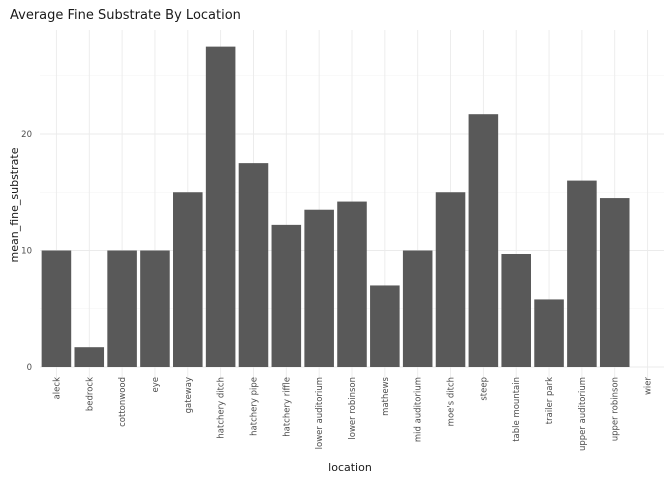  I want to click on y-tick-label: 10, so click(26, 252).